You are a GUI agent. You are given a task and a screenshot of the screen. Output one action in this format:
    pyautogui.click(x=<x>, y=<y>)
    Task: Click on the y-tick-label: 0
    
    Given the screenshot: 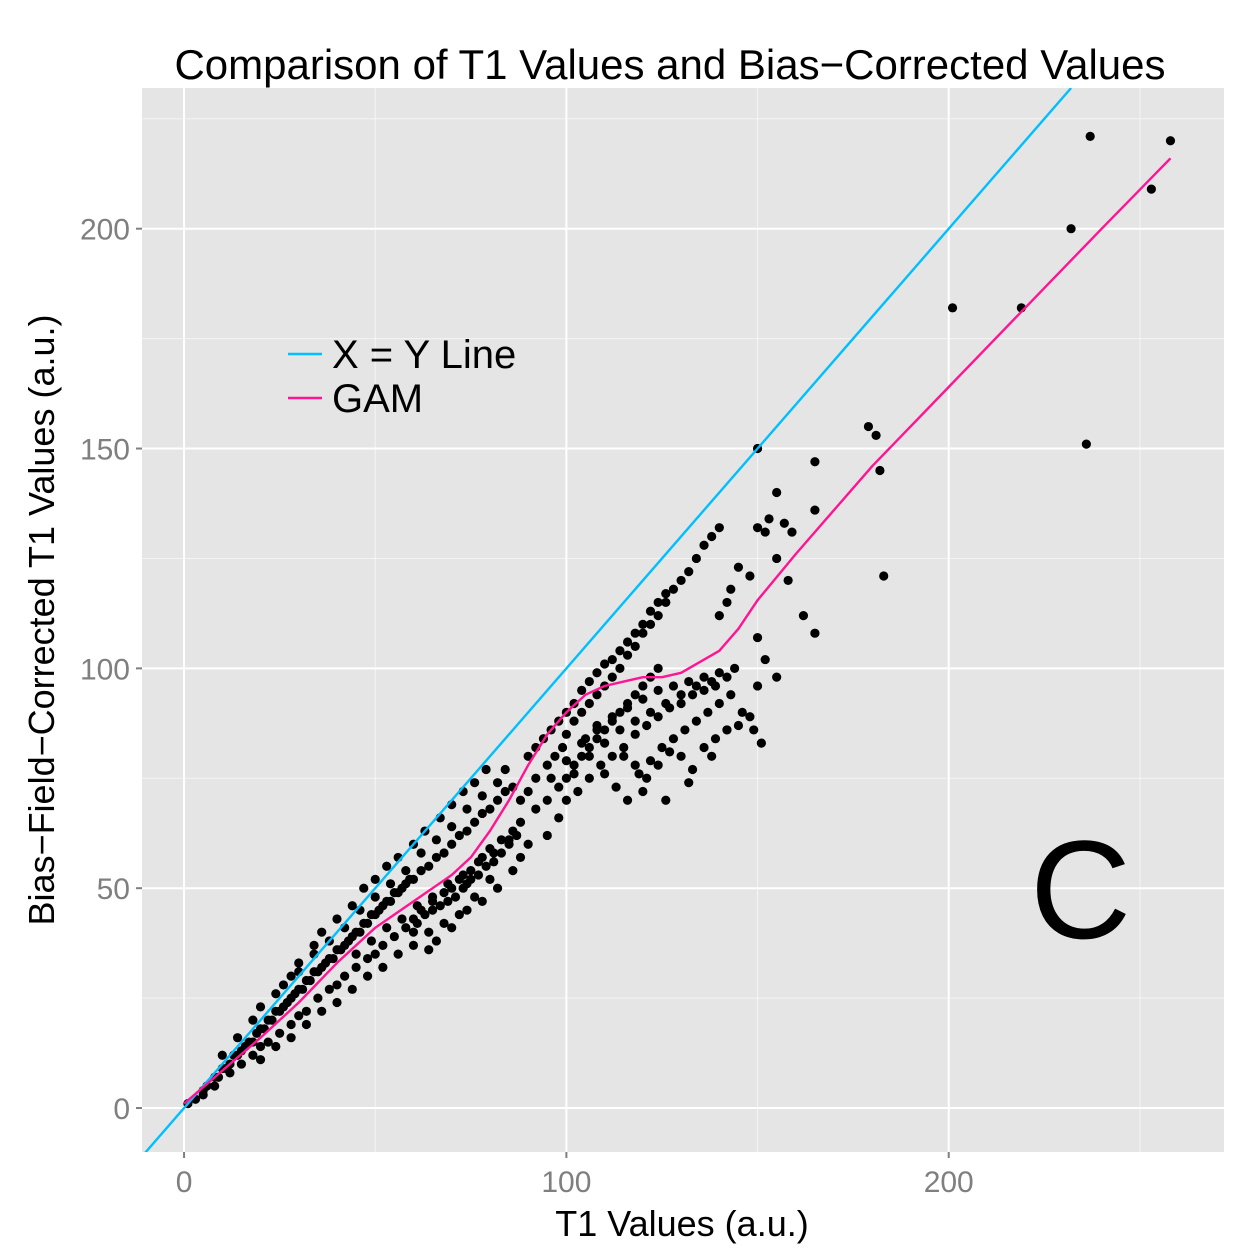 What is the action you would take?
    pyautogui.click(x=121, y=1109)
    